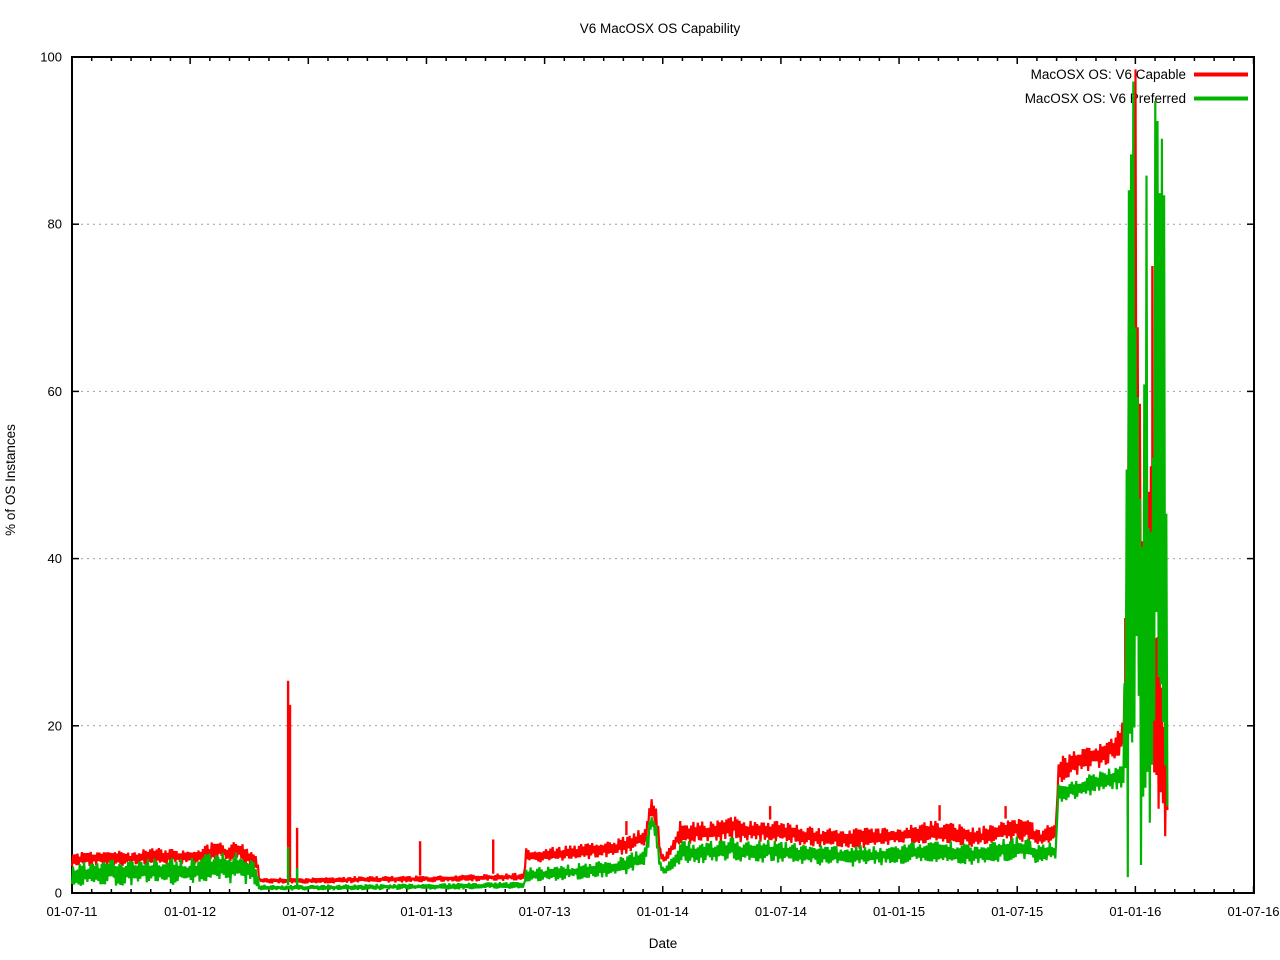 The height and width of the screenshot is (960, 1280). What do you see at coordinates (899, 911) in the screenshot?
I see `x-tick-label: 01-01-15` at bounding box center [899, 911].